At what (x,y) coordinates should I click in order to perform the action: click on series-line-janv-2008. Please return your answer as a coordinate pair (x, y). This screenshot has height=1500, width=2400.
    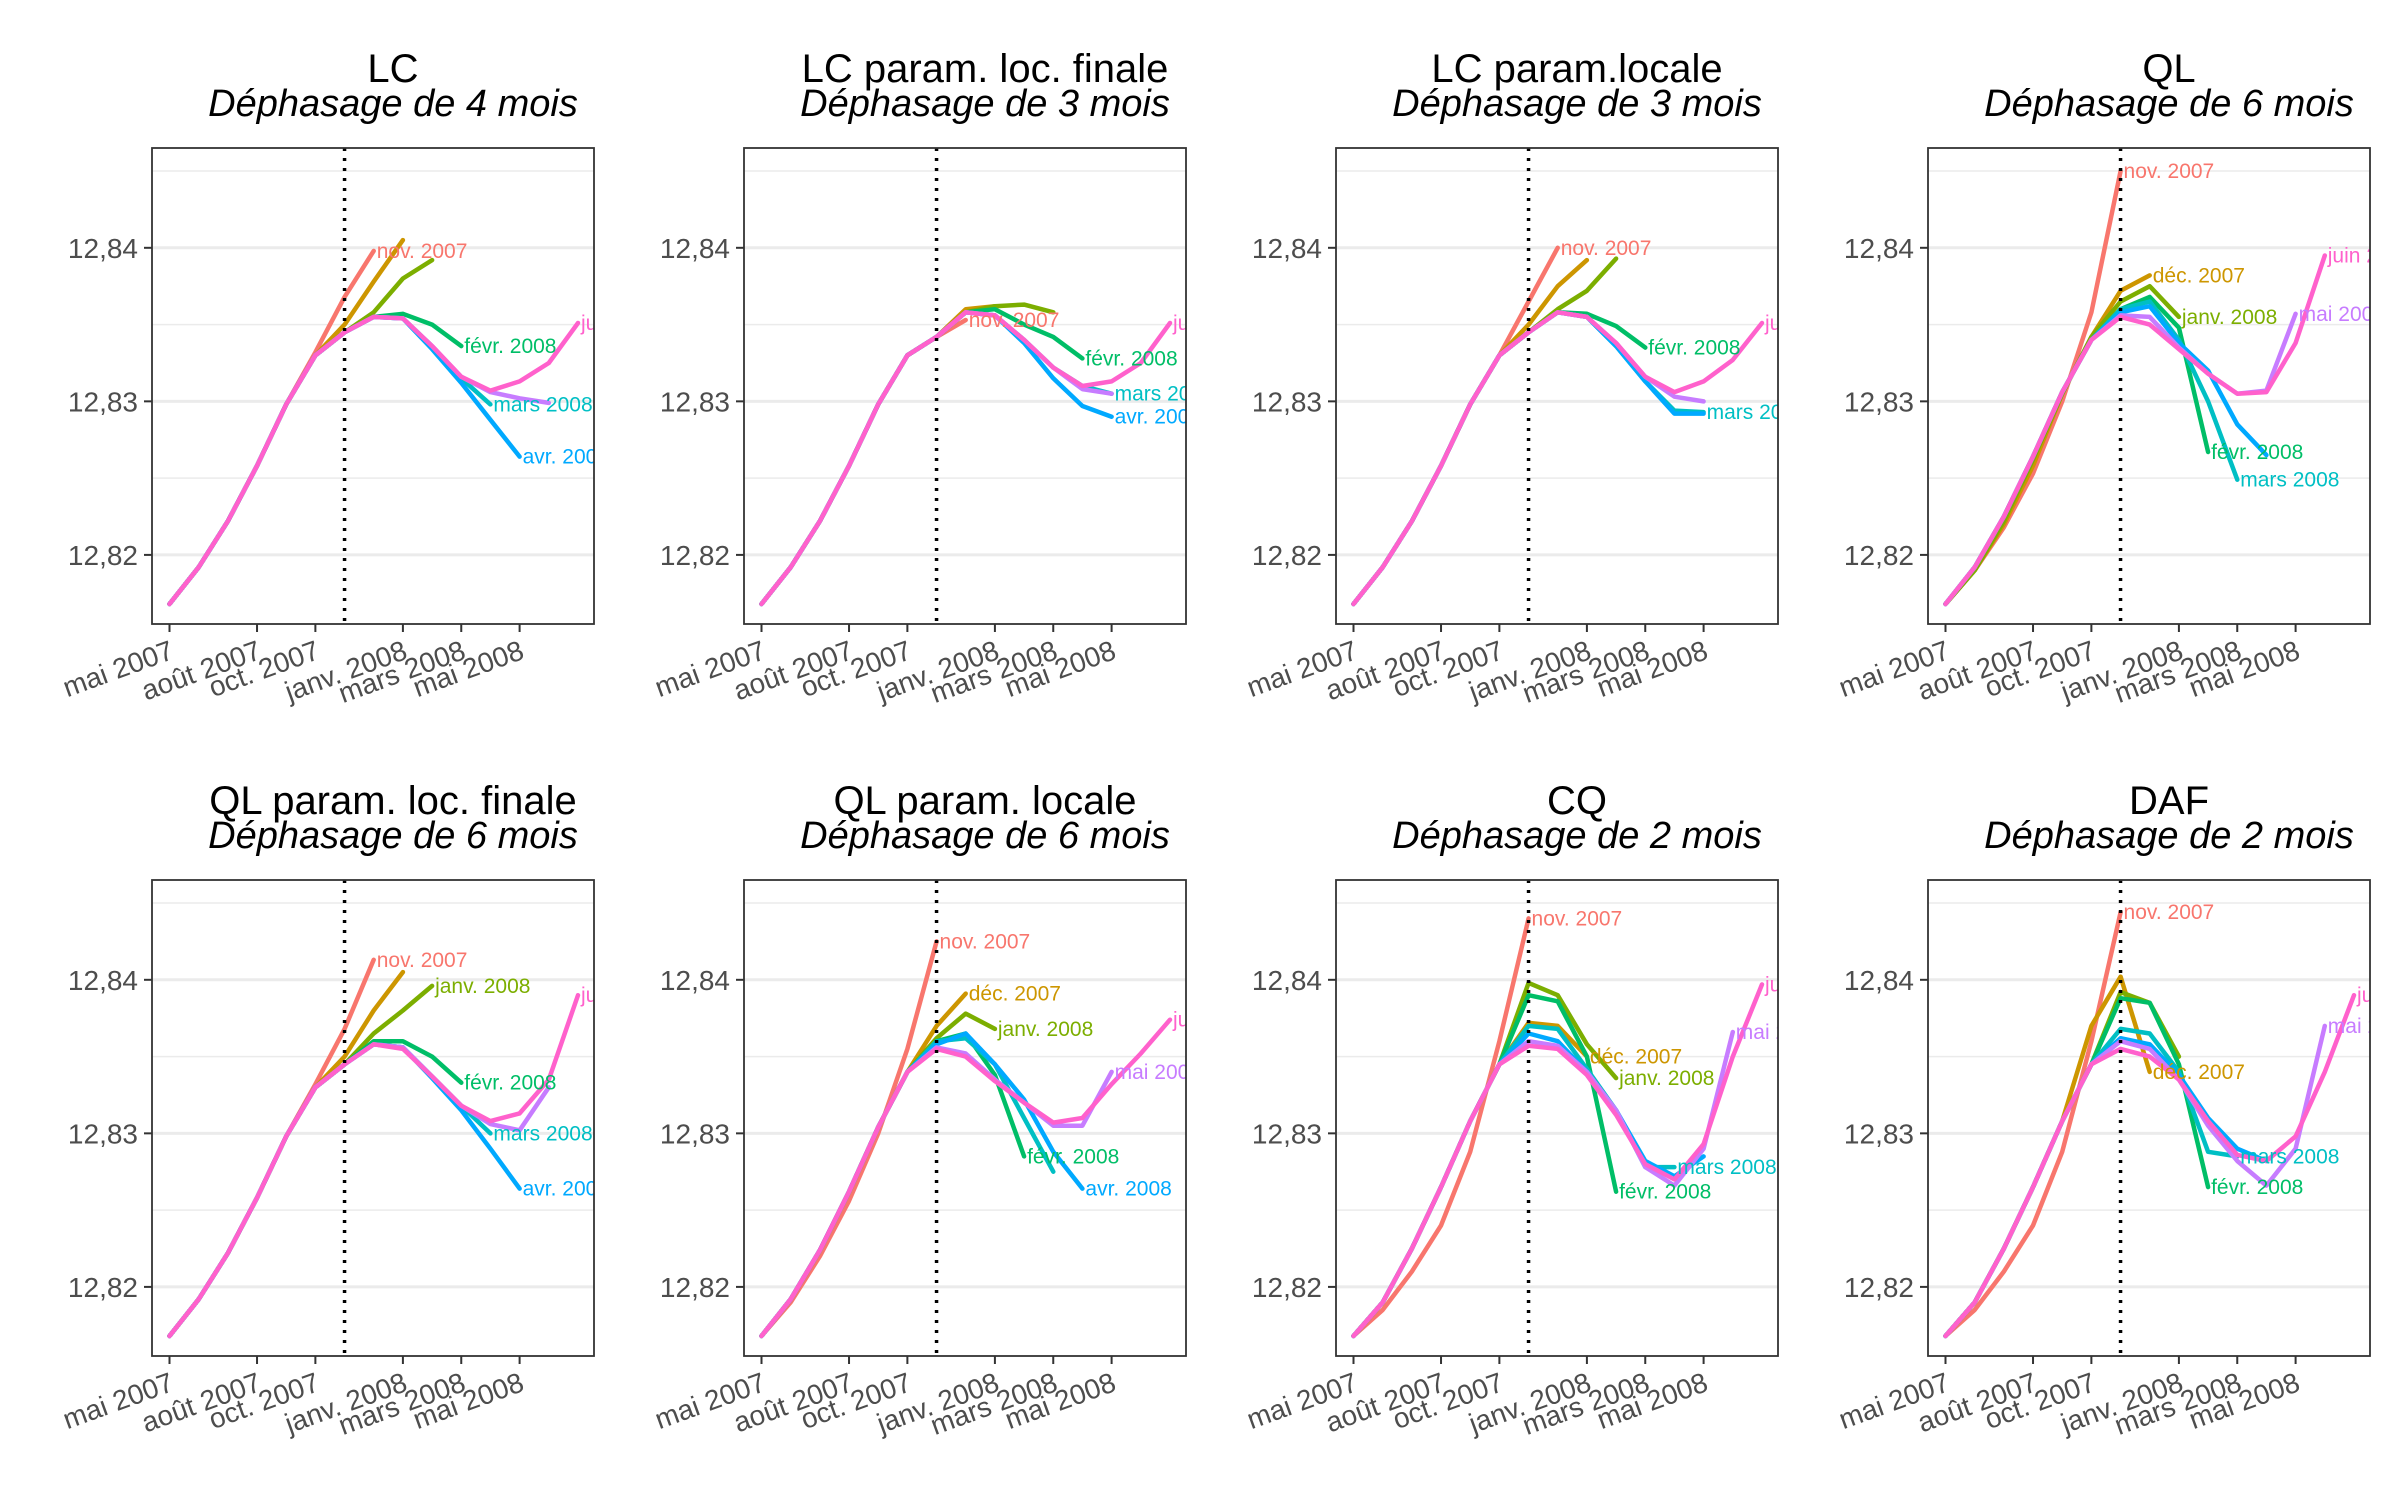
    Looking at the image, I should click on (907, 454).